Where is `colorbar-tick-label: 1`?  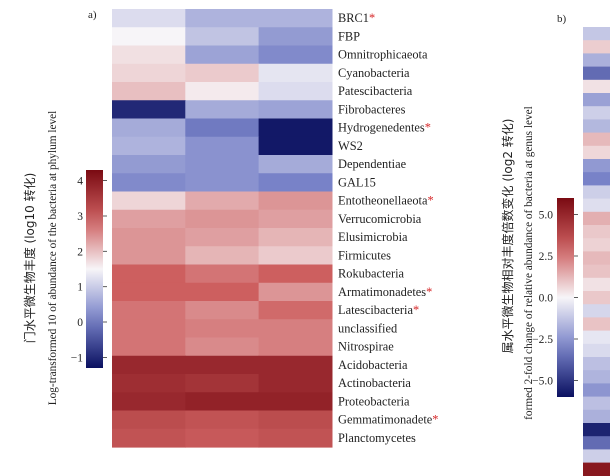
colorbar-tick-label: 1 is located at coordinates (80, 288).